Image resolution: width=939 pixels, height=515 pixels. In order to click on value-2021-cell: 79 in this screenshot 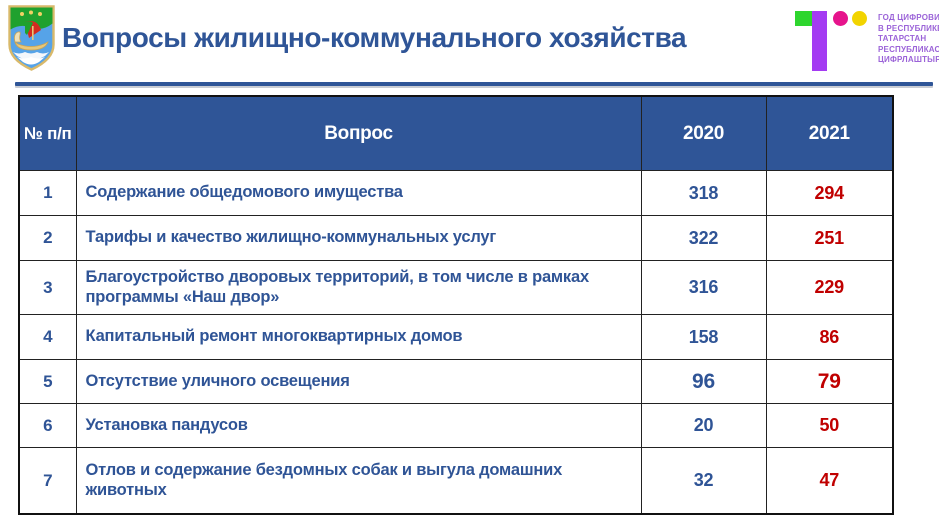, I will do `click(829, 381)`.